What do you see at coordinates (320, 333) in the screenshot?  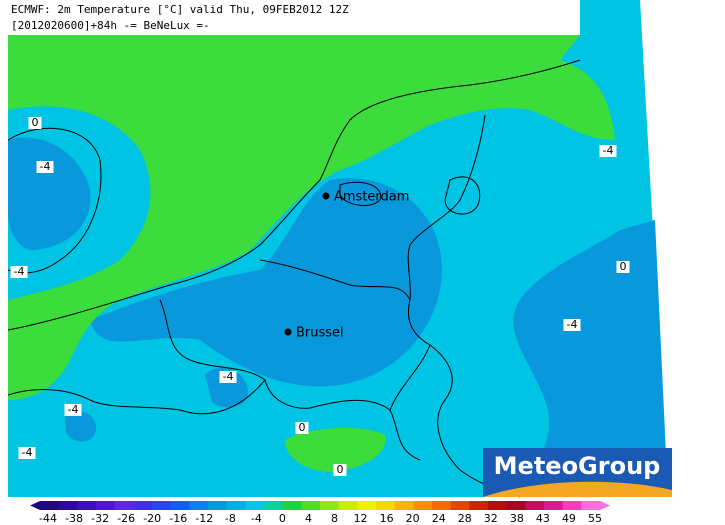 I see `city-label: Brussel` at bounding box center [320, 333].